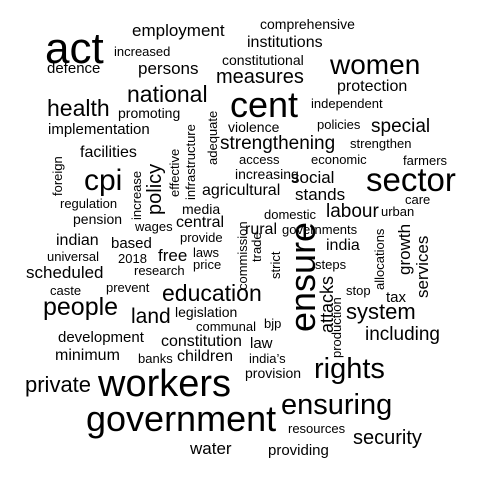 This screenshot has width=480, height=480. I want to click on word-national: national, so click(167, 94).